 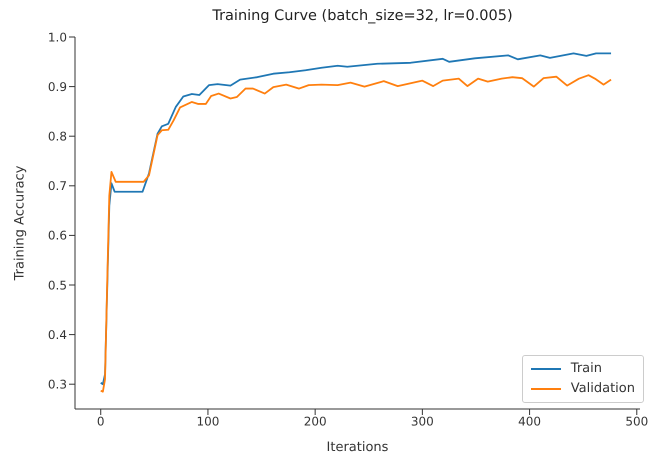 What do you see at coordinates (100, 421) in the screenshot?
I see `x-tick-label: 0` at bounding box center [100, 421].